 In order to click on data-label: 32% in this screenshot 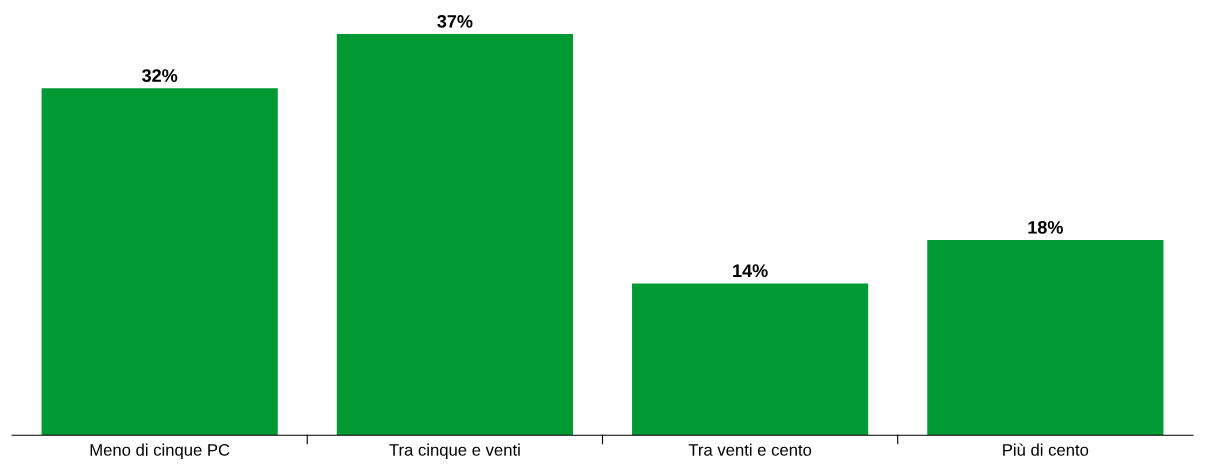, I will do `click(160, 75)`.